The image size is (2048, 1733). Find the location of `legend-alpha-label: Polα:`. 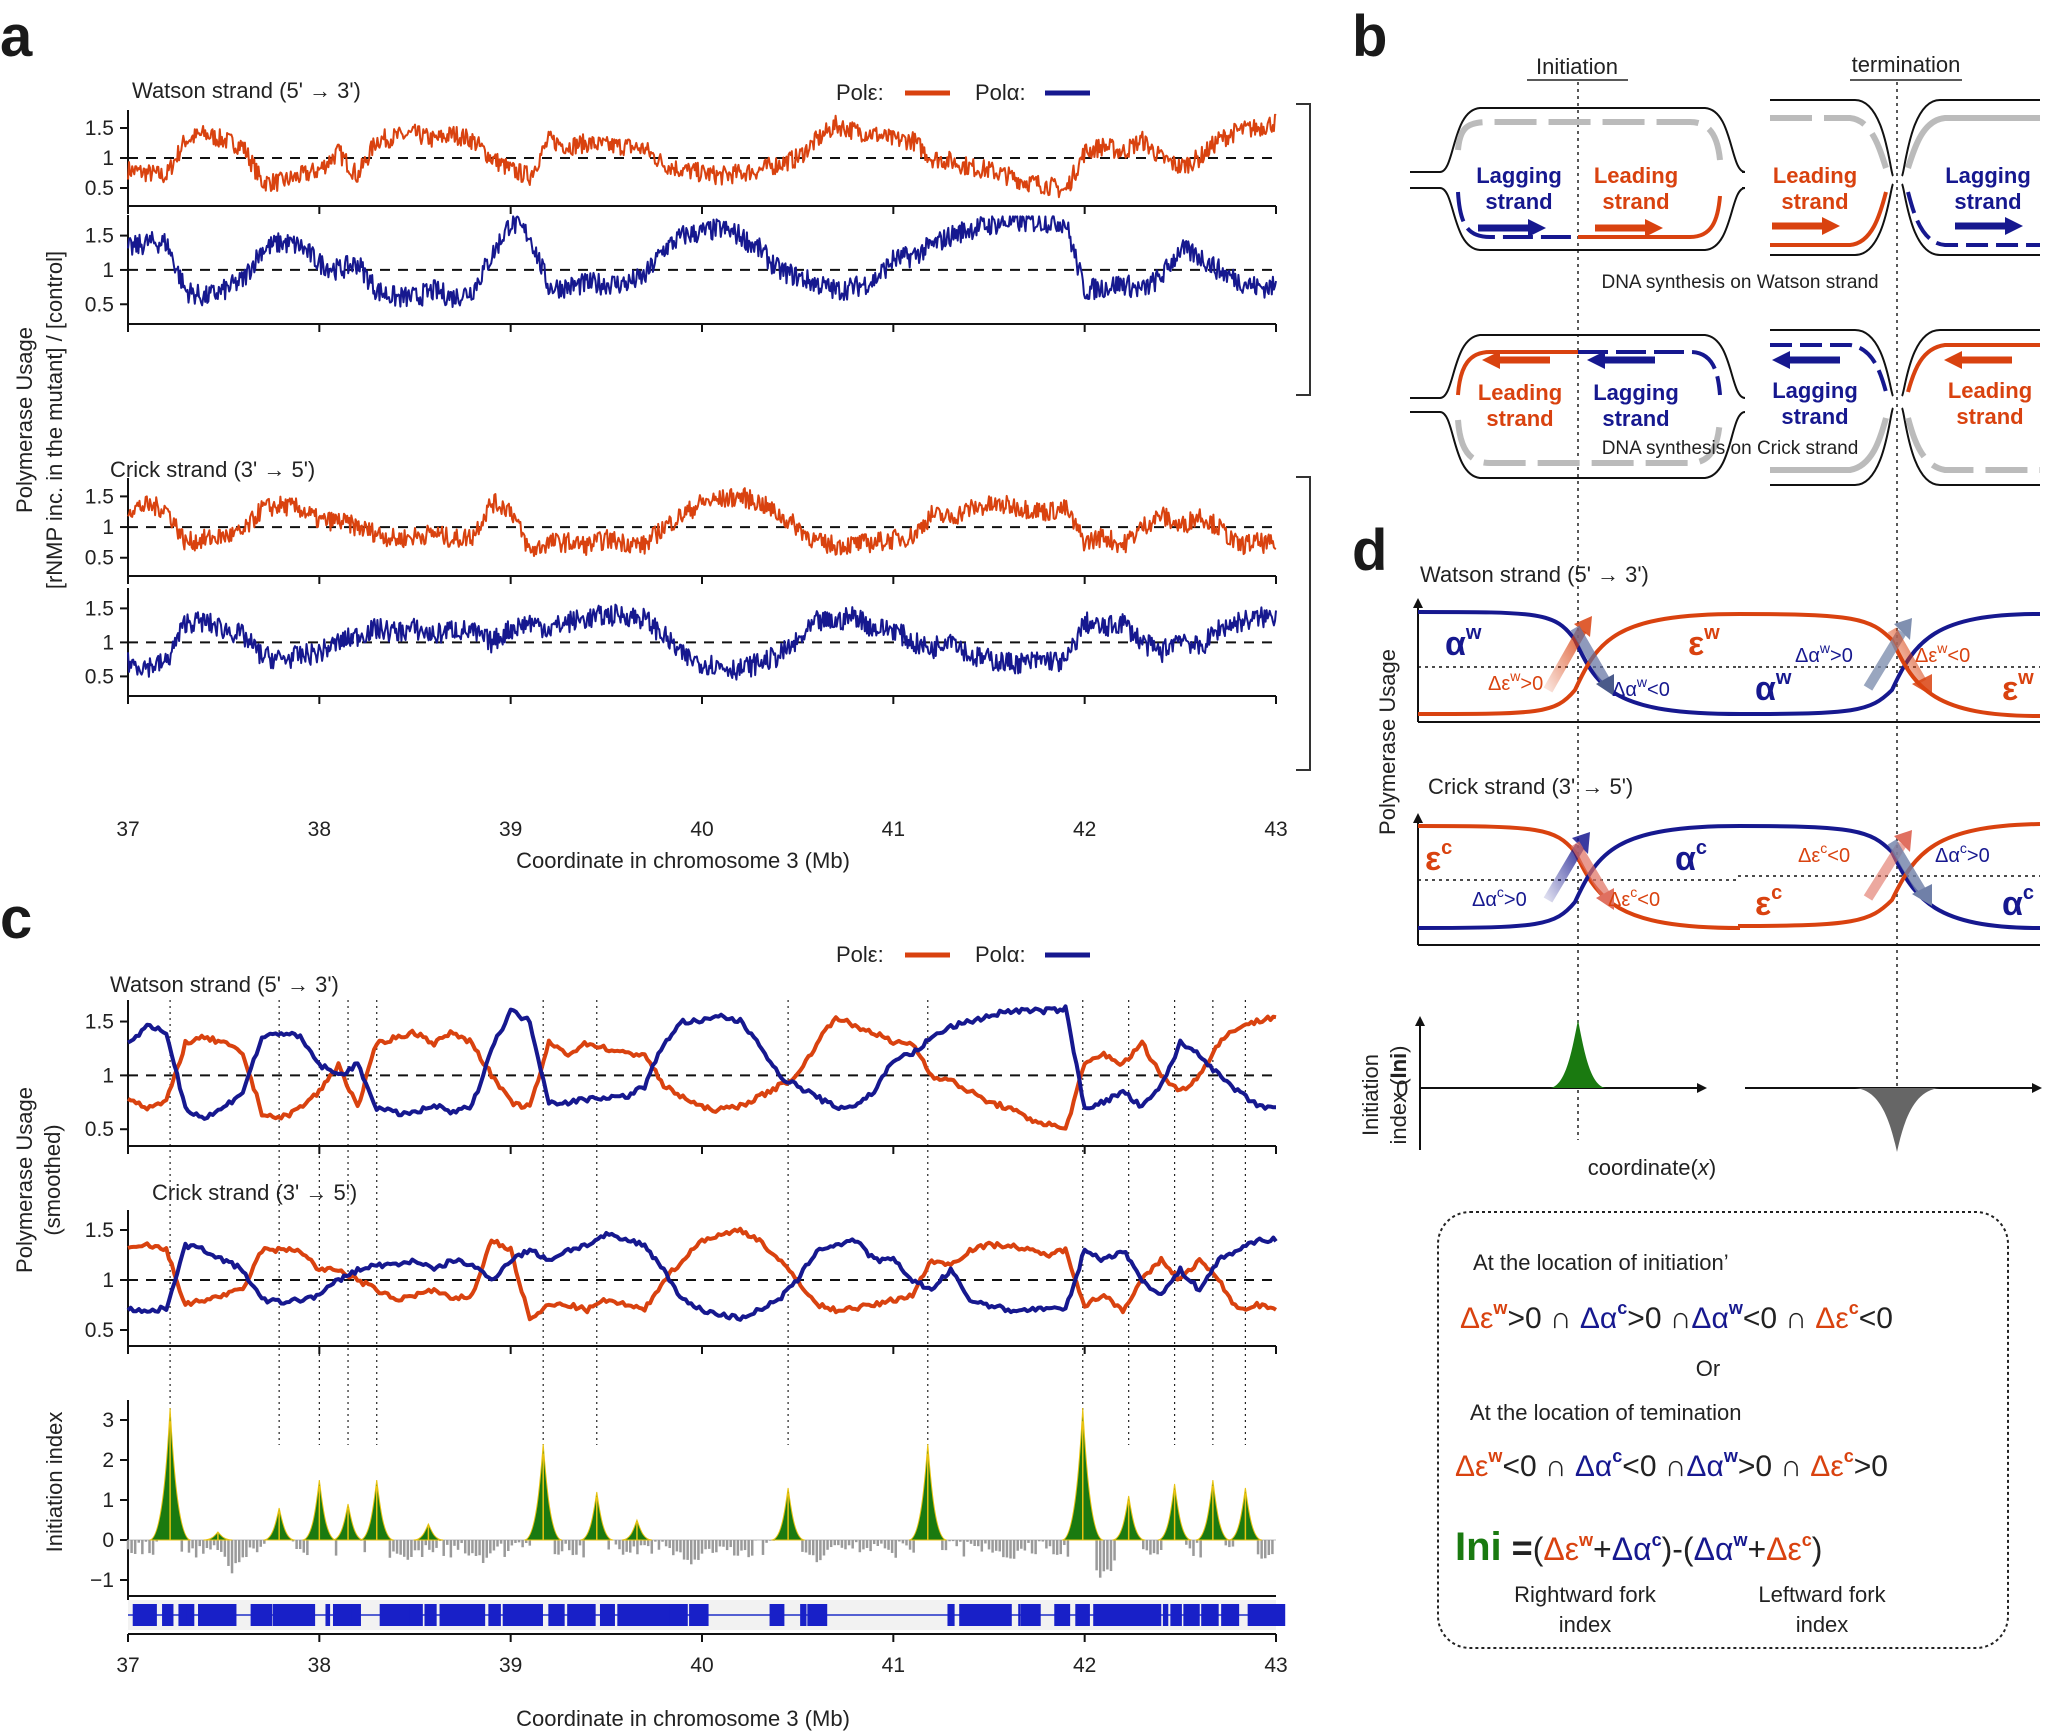

legend-alpha-label: Polα: is located at coordinates (1000, 92).